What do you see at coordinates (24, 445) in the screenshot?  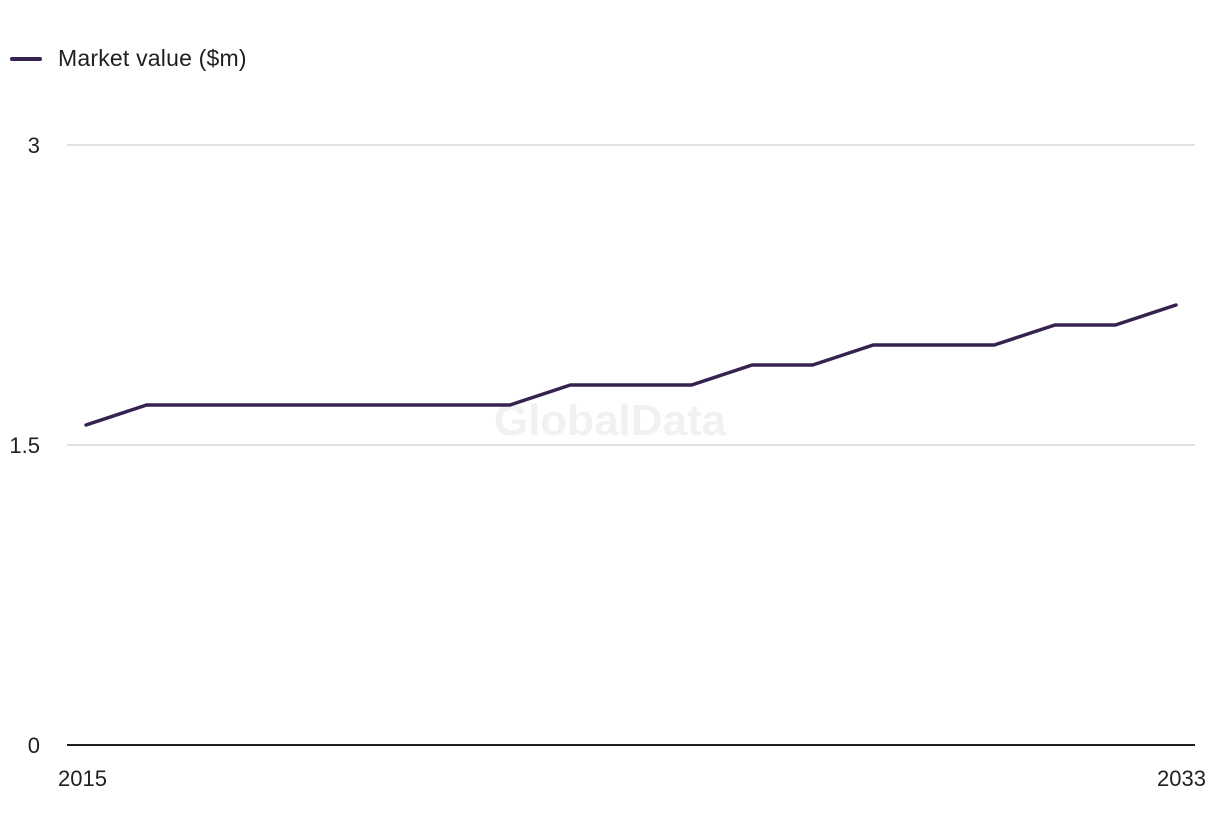 I see `y-tick-label: 1.5` at bounding box center [24, 445].